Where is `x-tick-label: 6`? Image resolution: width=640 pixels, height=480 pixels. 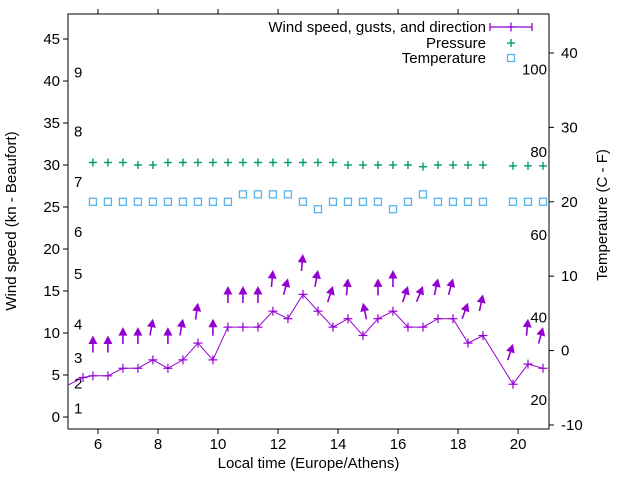
x-tick-label: 6 is located at coordinates (98, 444).